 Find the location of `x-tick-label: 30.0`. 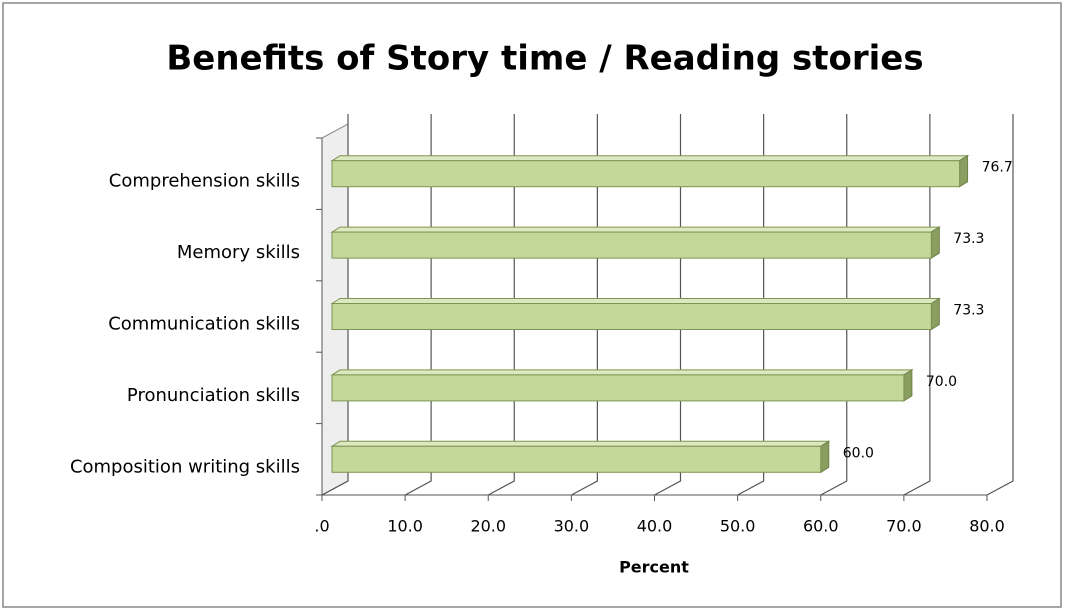

x-tick-label: 30.0 is located at coordinates (572, 526).